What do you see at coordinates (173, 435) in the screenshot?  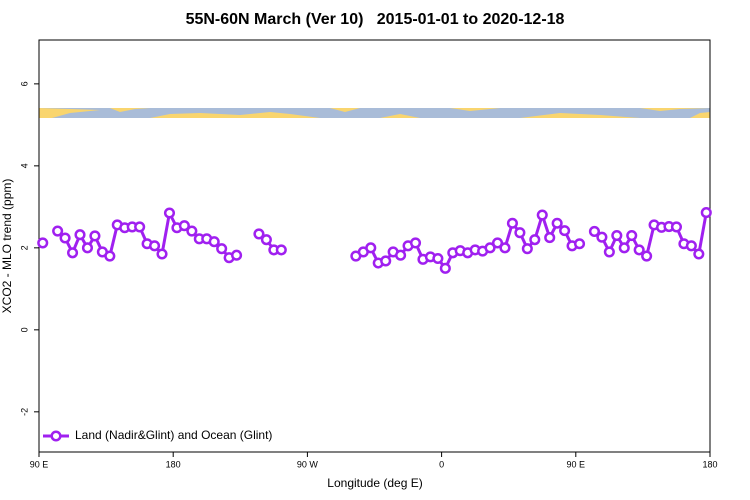 I see `legend-label: Land (Nadir&Glint) and Ocean (Glint)` at bounding box center [173, 435].